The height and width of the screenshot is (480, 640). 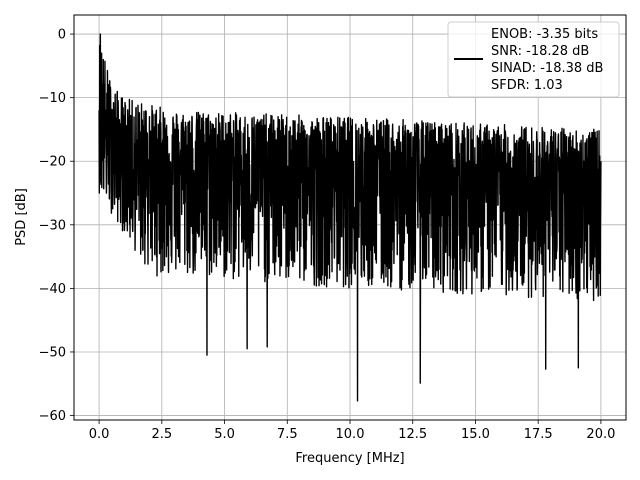 What do you see at coordinates (52, 289) in the screenshot?
I see `y-tick-label: −40` at bounding box center [52, 289].